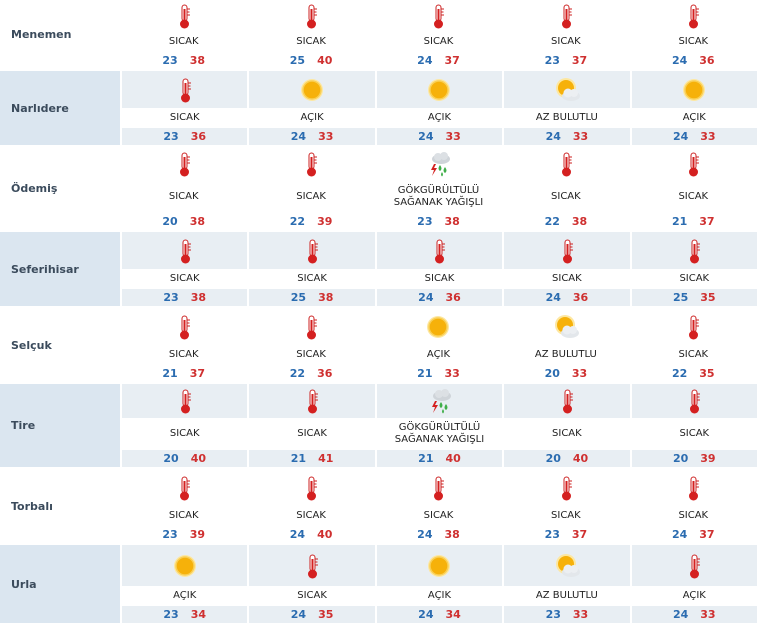 The image size is (761, 634). Describe the element at coordinates (452, 221) in the screenshot. I see `temp-high: 38` at that location.